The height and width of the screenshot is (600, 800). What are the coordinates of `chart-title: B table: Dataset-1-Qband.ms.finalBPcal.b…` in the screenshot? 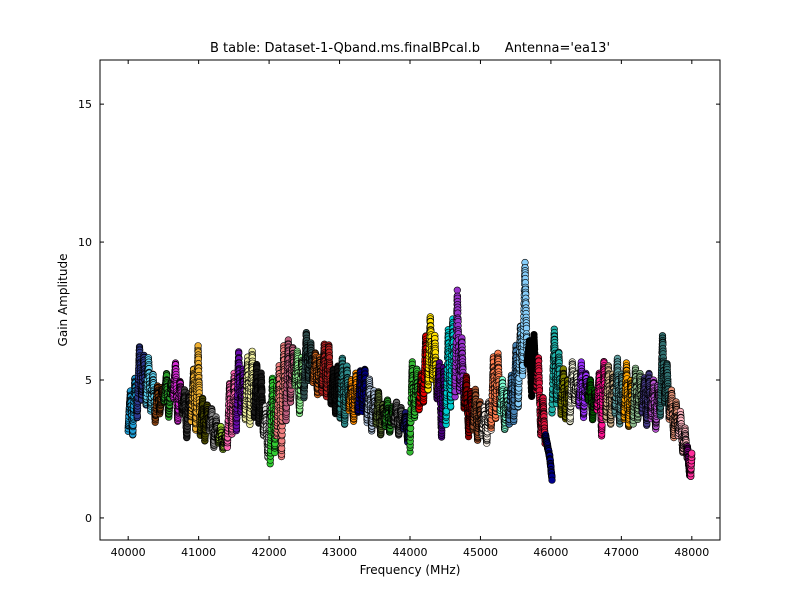 It's located at (410, 48).